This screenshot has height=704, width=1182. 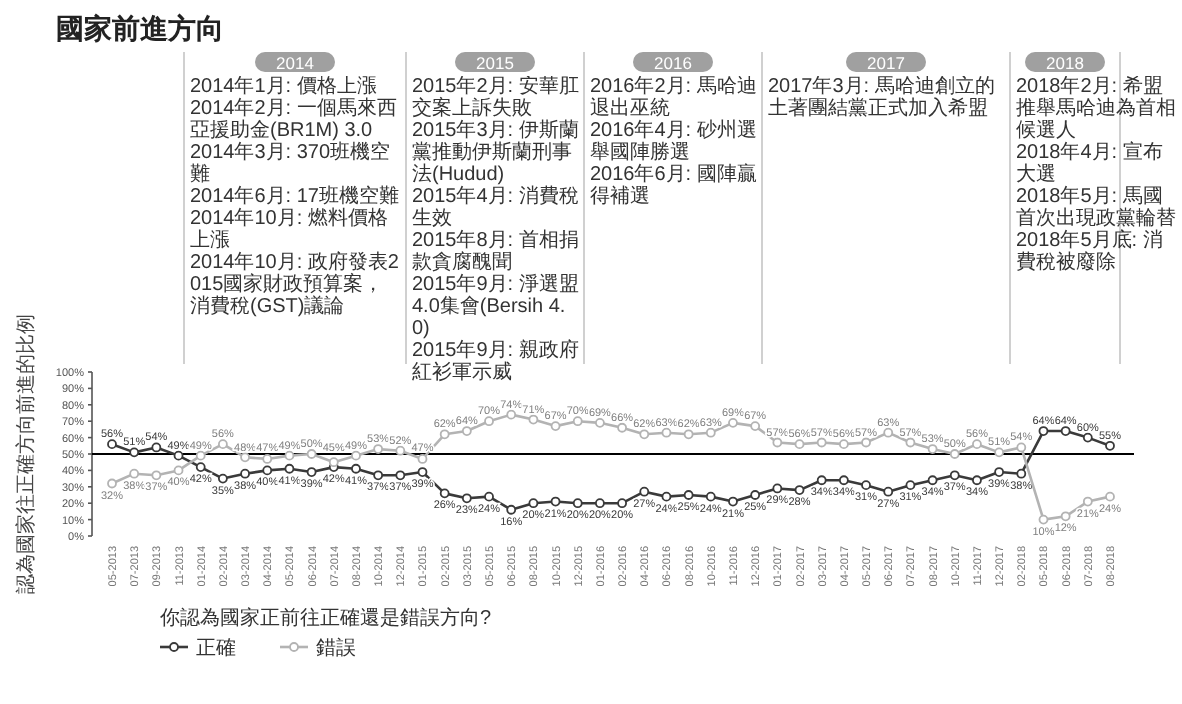 I want to click on y-axis-title: 認為國家往正確方向前進的比例, so click(x=26, y=454).